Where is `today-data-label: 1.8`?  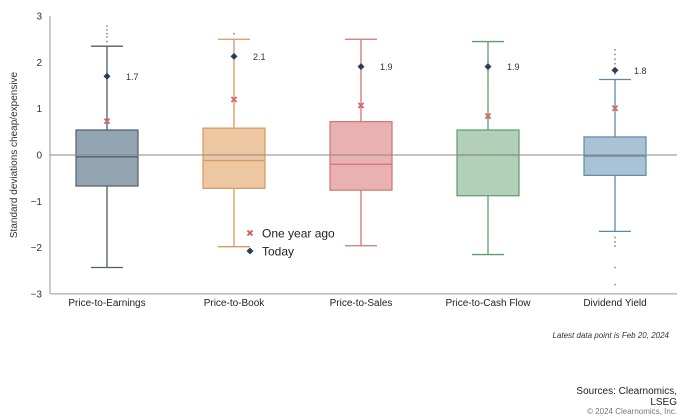
today-data-label: 1.8 is located at coordinates (640, 71).